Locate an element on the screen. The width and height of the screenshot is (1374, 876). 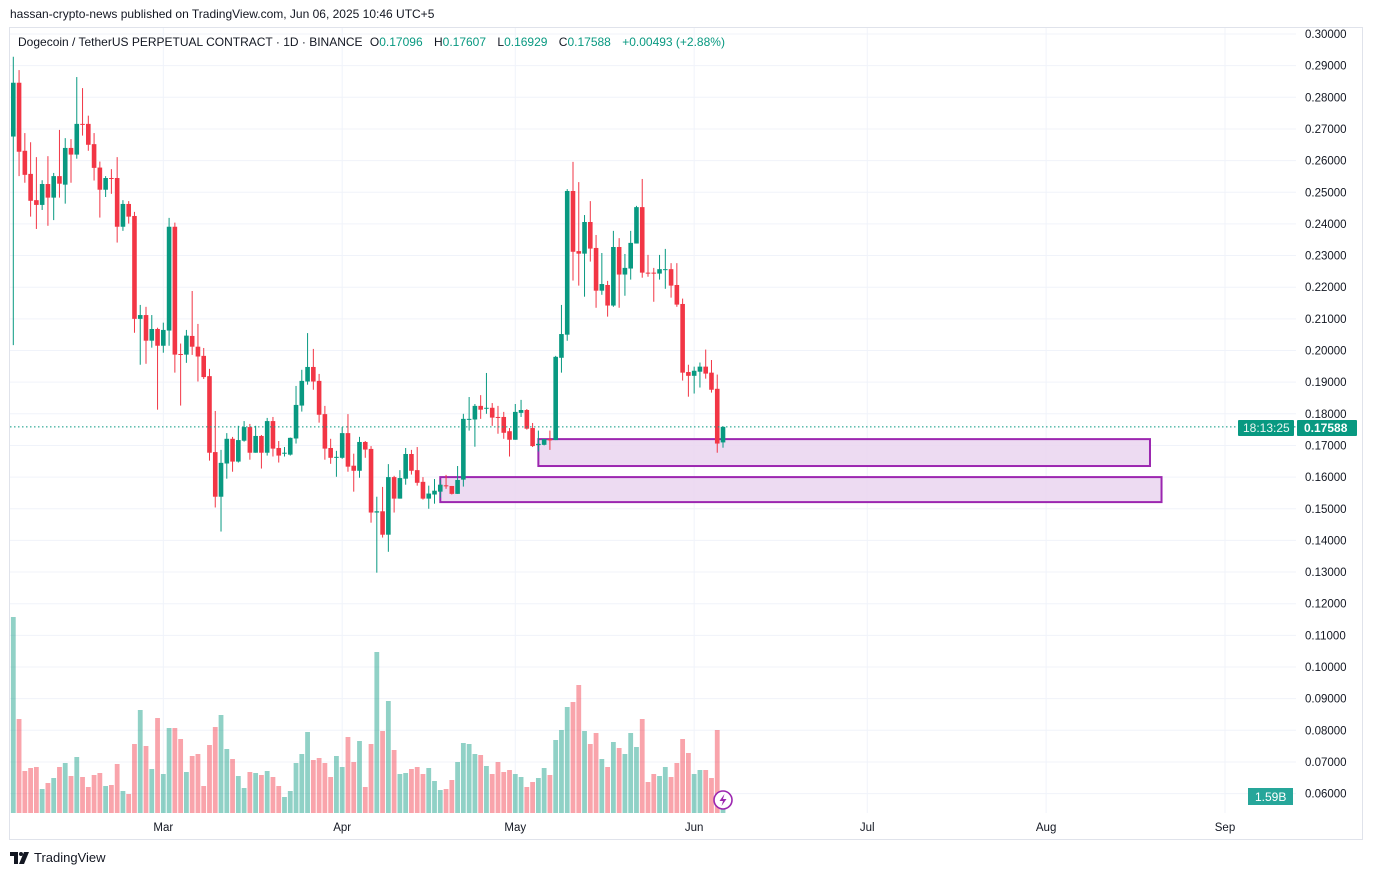
price-tick-label: 0.14000 is located at coordinates (1326, 541).